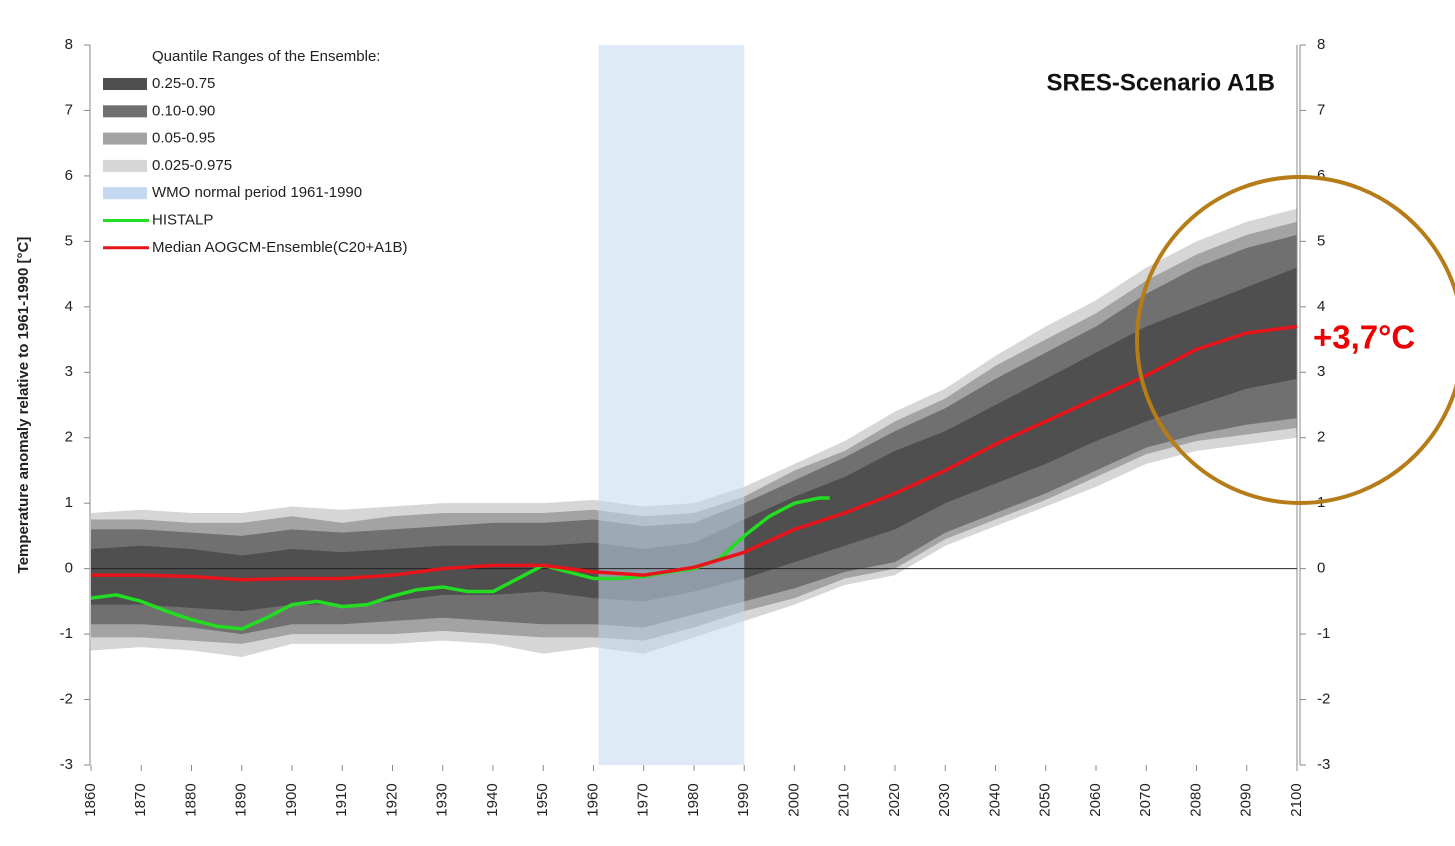  Describe the element at coordinates (1145, 799) in the screenshot. I see `x-tick-label: 2070` at that location.